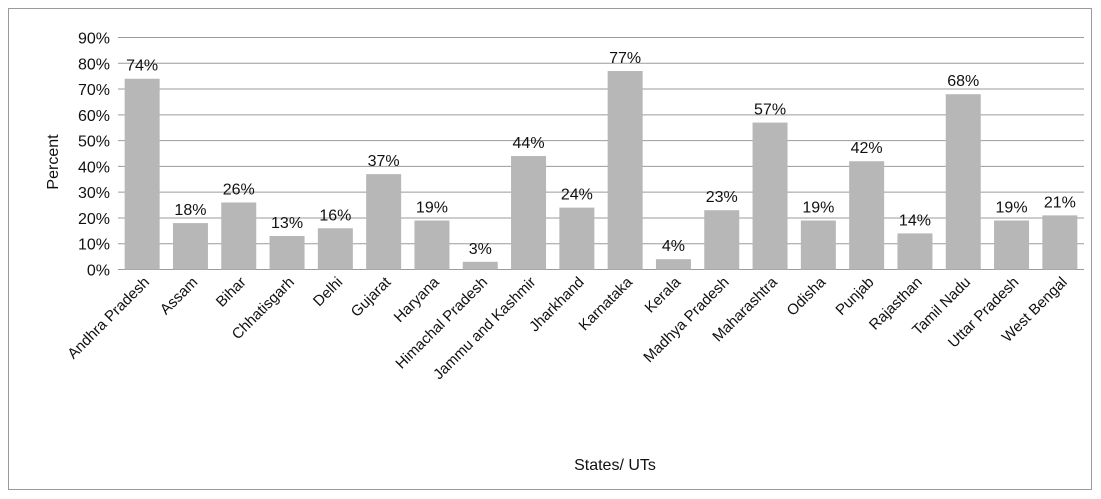 The width and height of the screenshot is (1101, 499). I want to click on data-label: 37%, so click(384, 161).